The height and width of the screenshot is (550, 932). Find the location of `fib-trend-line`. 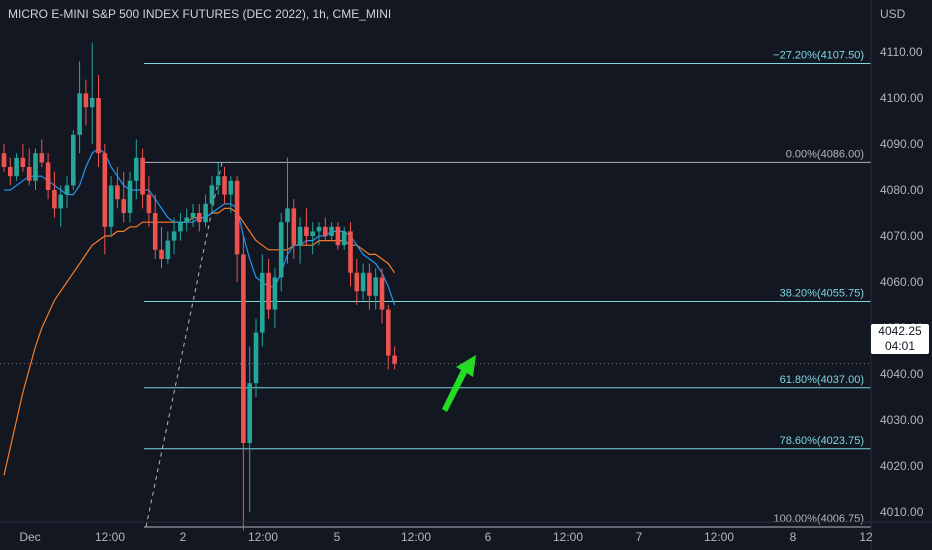

fib-trend-line is located at coordinates (184, 345).